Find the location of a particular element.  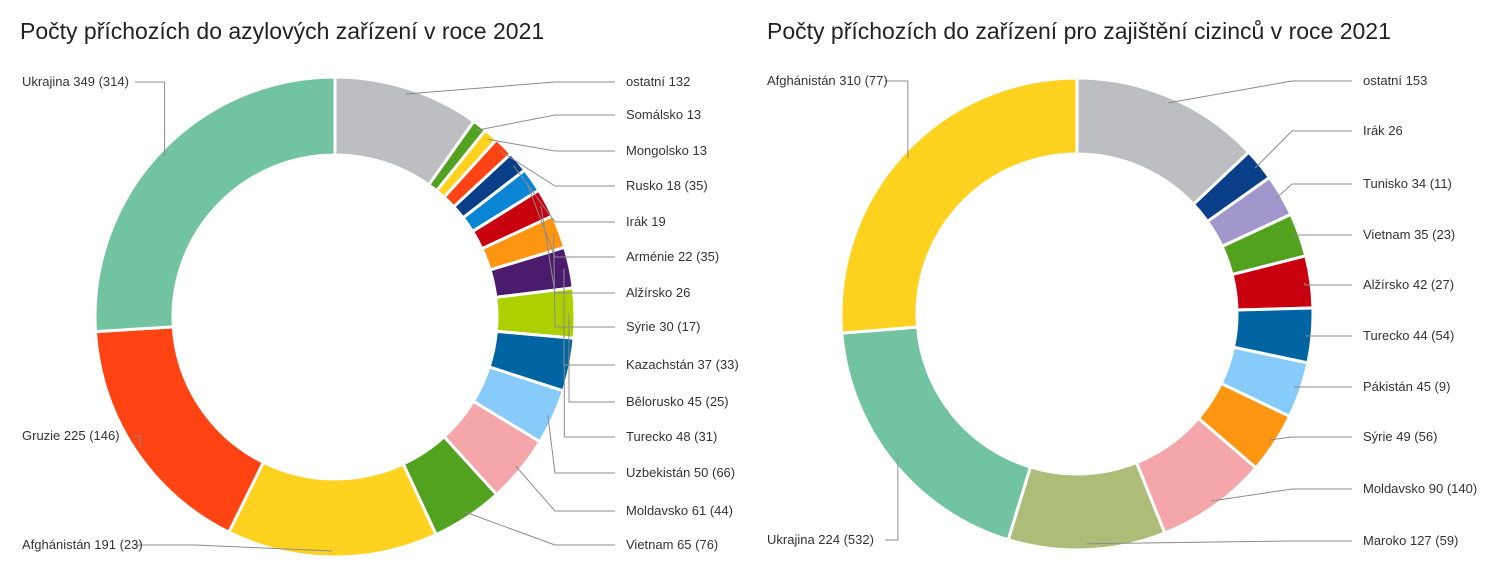

data-label-gruzie: Gruzie 225 (146) is located at coordinates (71, 435).